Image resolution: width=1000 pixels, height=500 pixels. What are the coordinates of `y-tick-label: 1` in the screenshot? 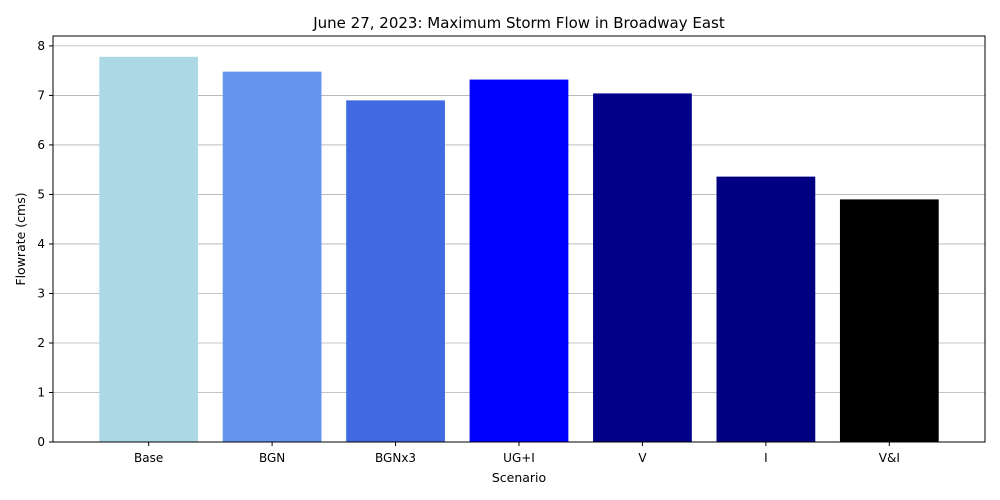 It's located at (41, 392).